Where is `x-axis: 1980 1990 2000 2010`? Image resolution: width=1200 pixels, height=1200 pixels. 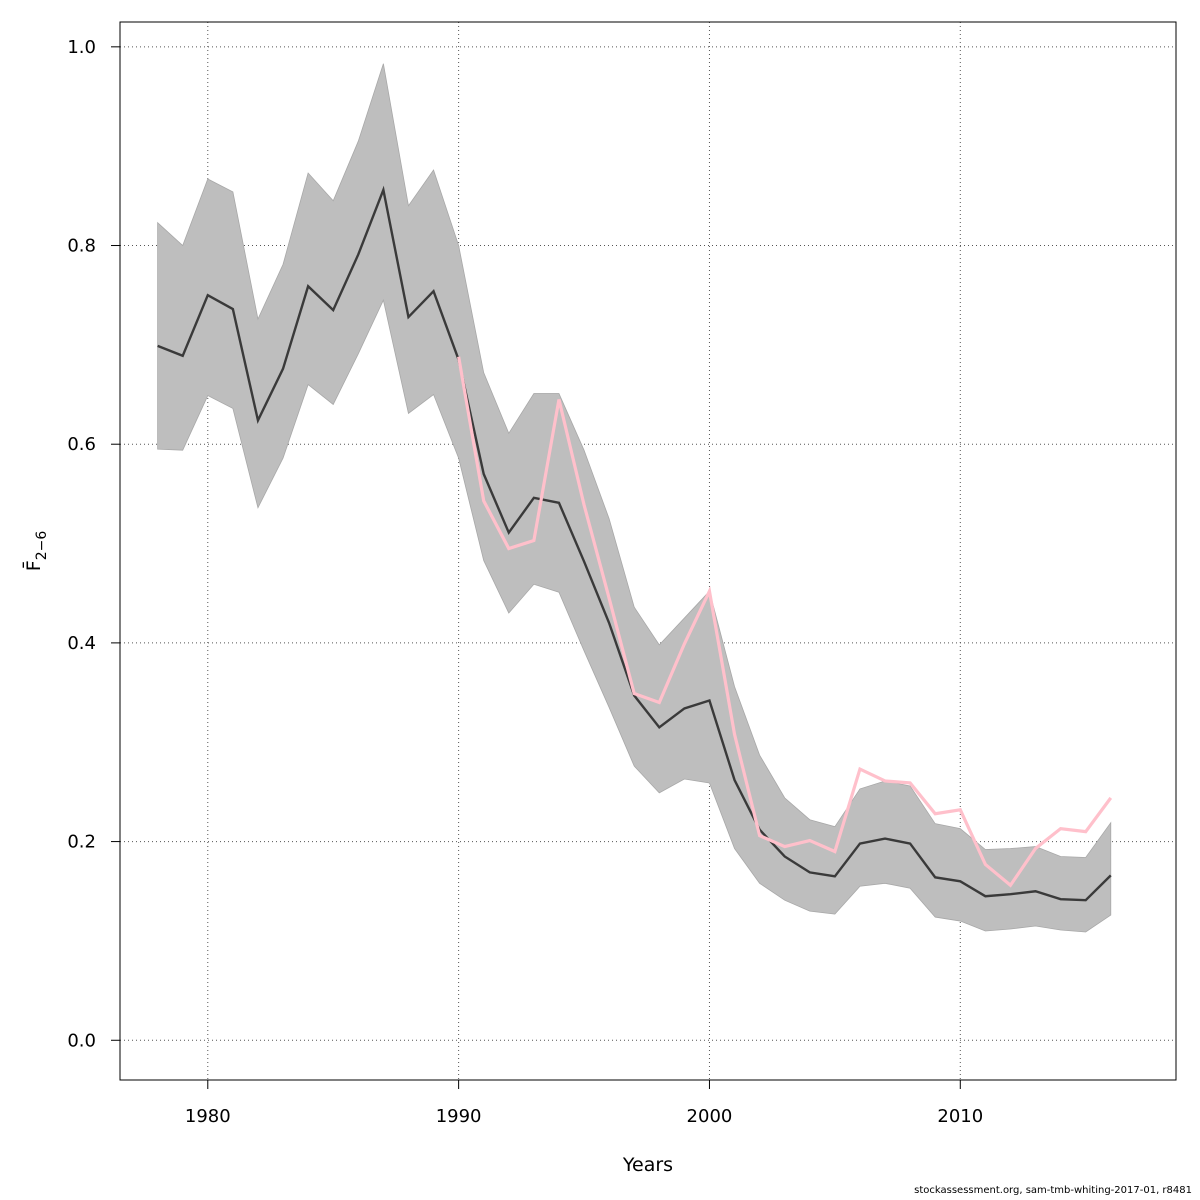 x-axis: 1980 1990 2000 2010 is located at coordinates (584, 1103).